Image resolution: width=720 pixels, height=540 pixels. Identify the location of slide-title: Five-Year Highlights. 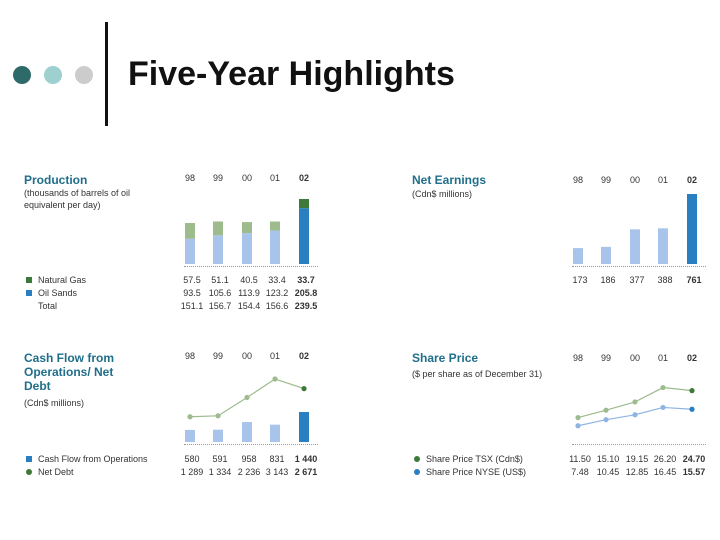
(291, 74).